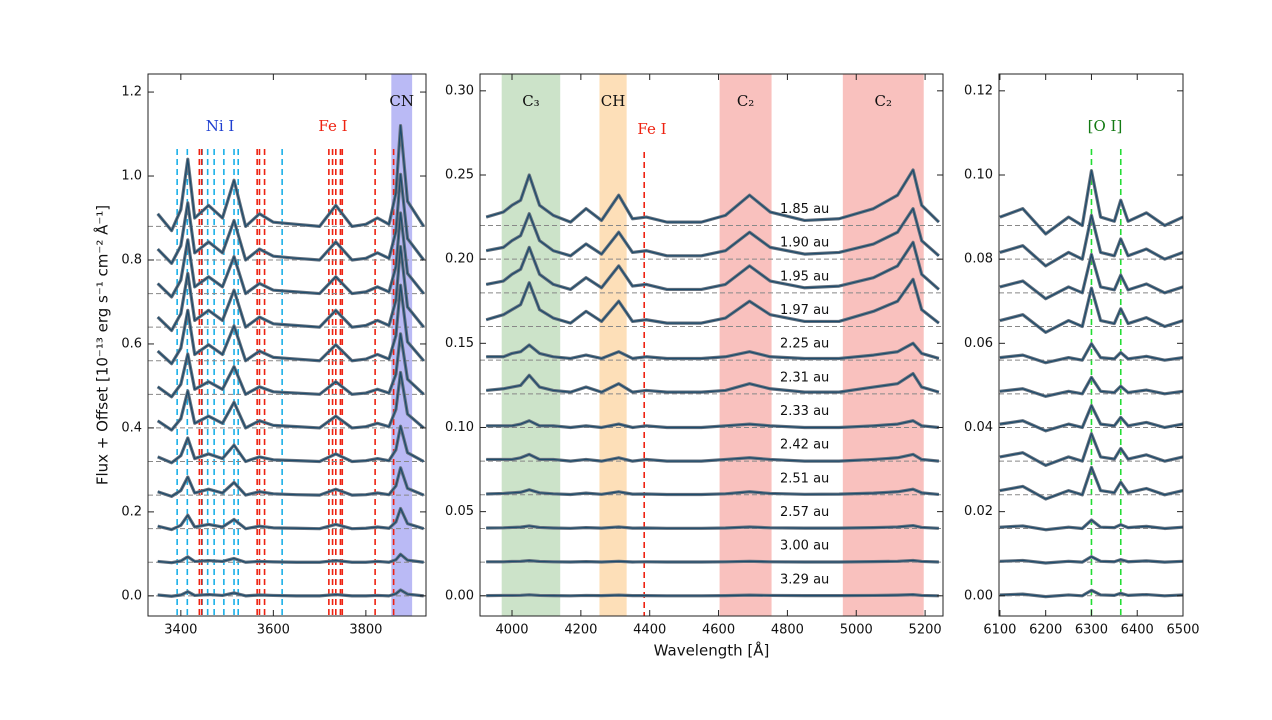 This screenshot has height=720, width=1272. What do you see at coordinates (131, 92) in the screenshot?
I see `y-tick-label: 1.2` at bounding box center [131, 92].